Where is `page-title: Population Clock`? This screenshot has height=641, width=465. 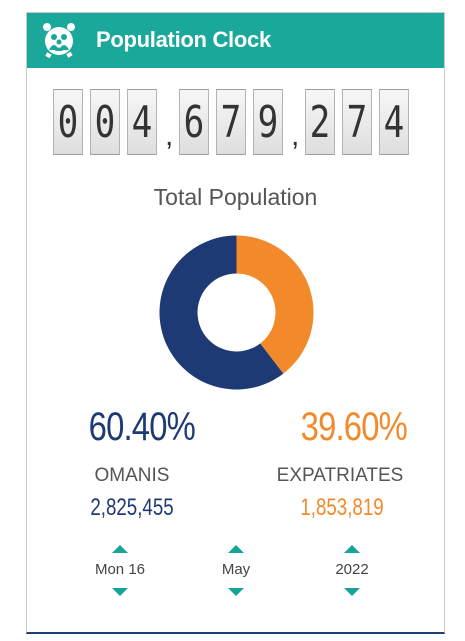
page-title: Population Clock is located at coordinates (183, 39).